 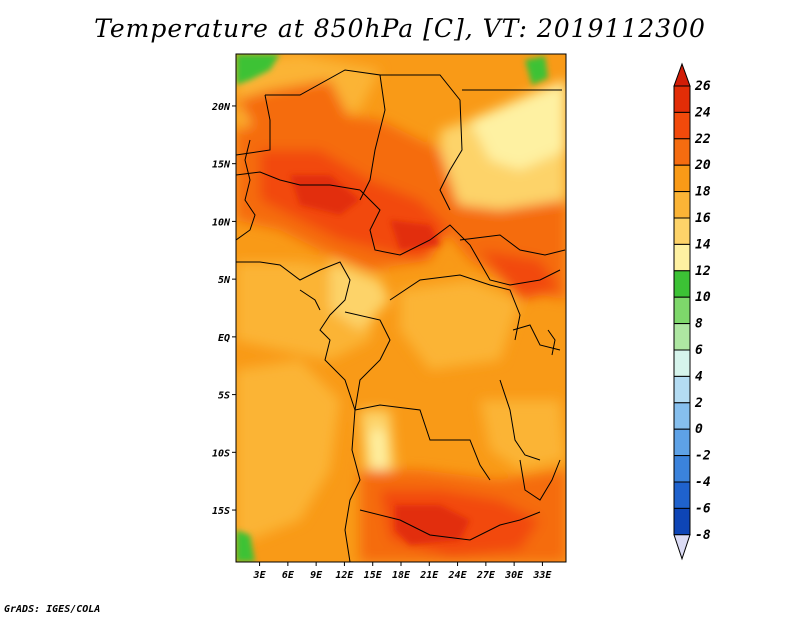 I want to click on lat-axis: 20N 15N 10N 5N EQ 5S 10S 15S, so click(x=223, y=309).